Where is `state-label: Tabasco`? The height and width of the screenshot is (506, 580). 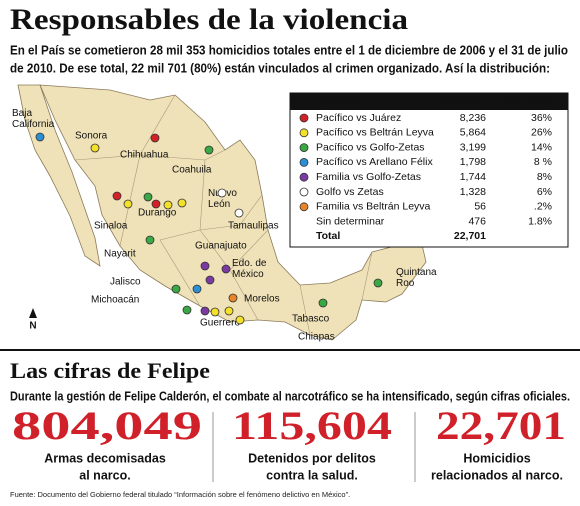 state-label: Tabasco is located at coordinates (311, 319).